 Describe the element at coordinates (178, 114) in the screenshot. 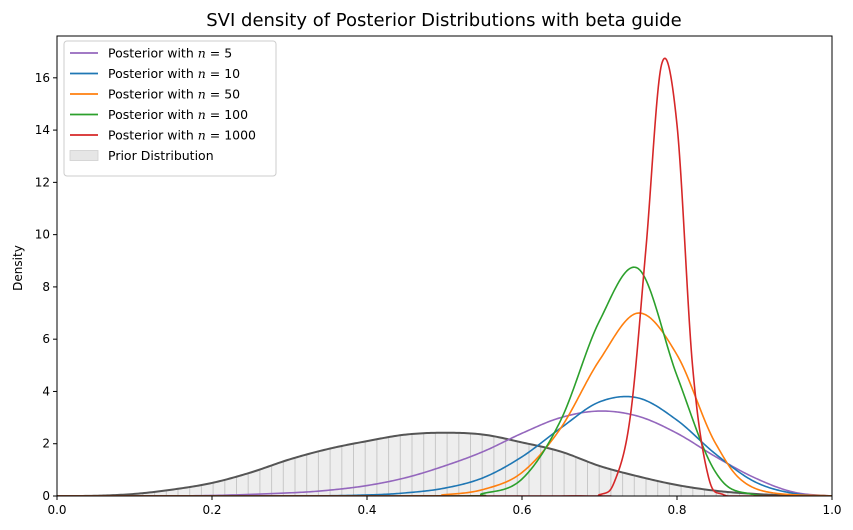

I see `legend-entry-label: Posterior with n = 100` at that location.